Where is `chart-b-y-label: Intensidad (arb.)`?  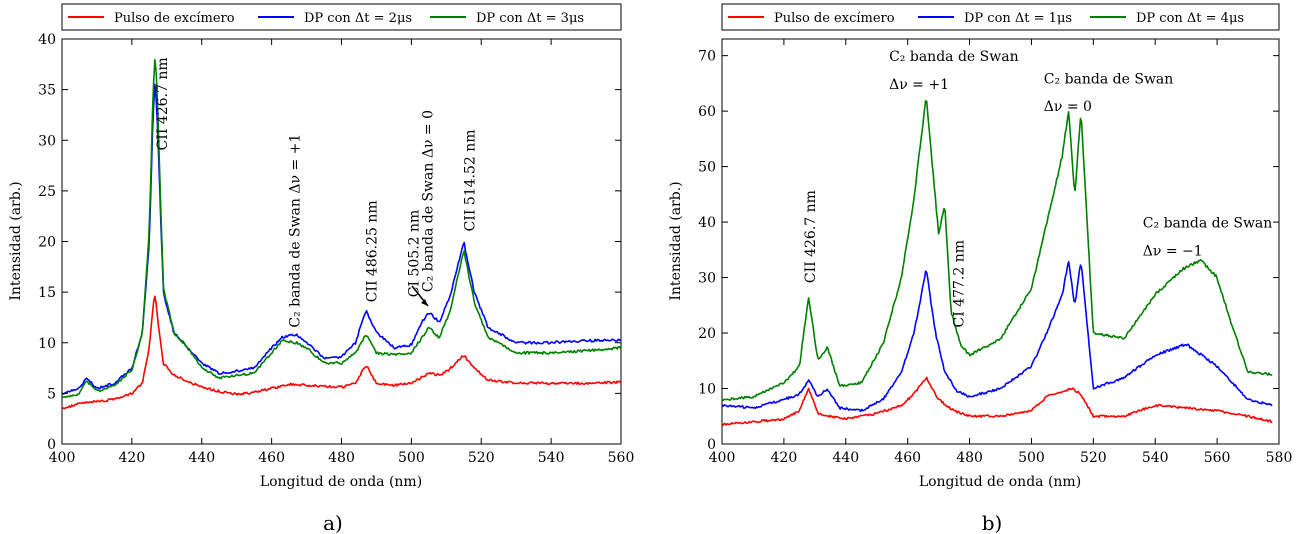 chart-b-y-label: Intensidad (arb.) is located at coordinates (676, 240).